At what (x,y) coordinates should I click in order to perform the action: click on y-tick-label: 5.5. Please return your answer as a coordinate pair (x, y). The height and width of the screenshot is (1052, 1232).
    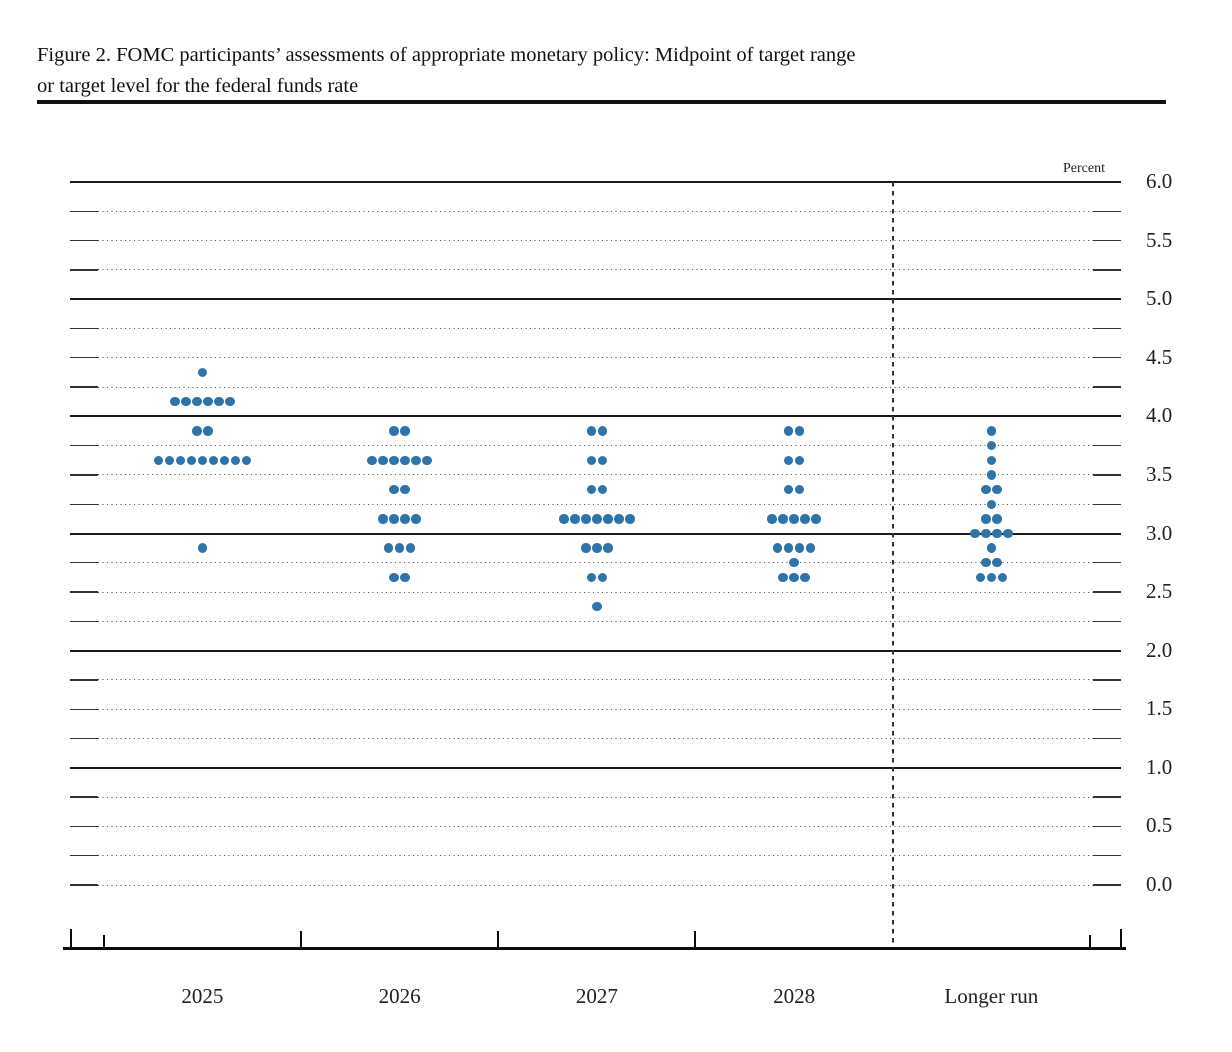
    Looking at the image, I should click on (1159, 239).